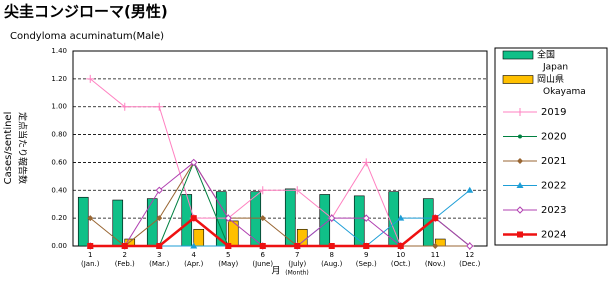 The height and width of the screenshot is (283, 614). What do you see at coordinates (553, 161) in the screenshot?
I see `legend-label: 2021` at bounding box center [553, 161].